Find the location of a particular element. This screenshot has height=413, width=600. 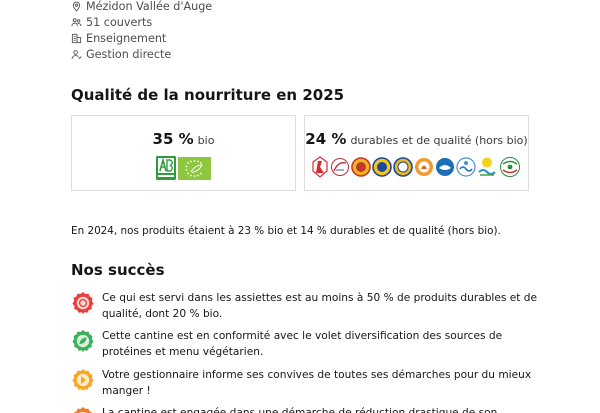

ab-label-icon is located at coordinates (166, 168).